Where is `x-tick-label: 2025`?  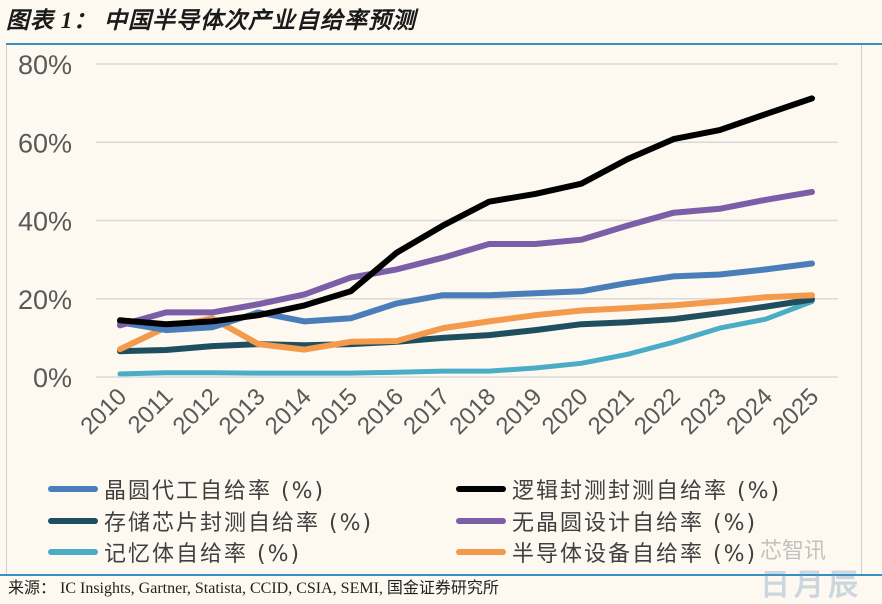 x-tick-label: 2025 is located at coordinates (795, 411).